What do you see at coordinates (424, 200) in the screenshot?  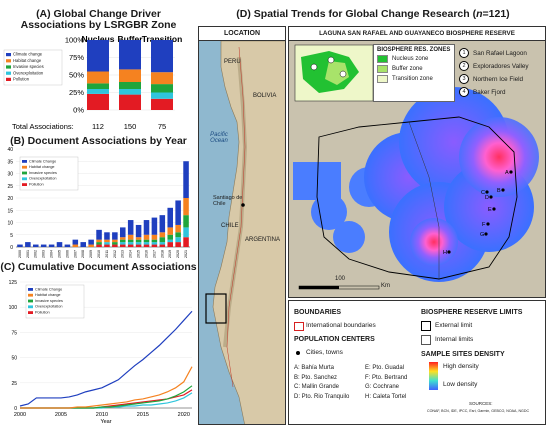 I see `internal-limit-line` at bounding box center [424, 200].